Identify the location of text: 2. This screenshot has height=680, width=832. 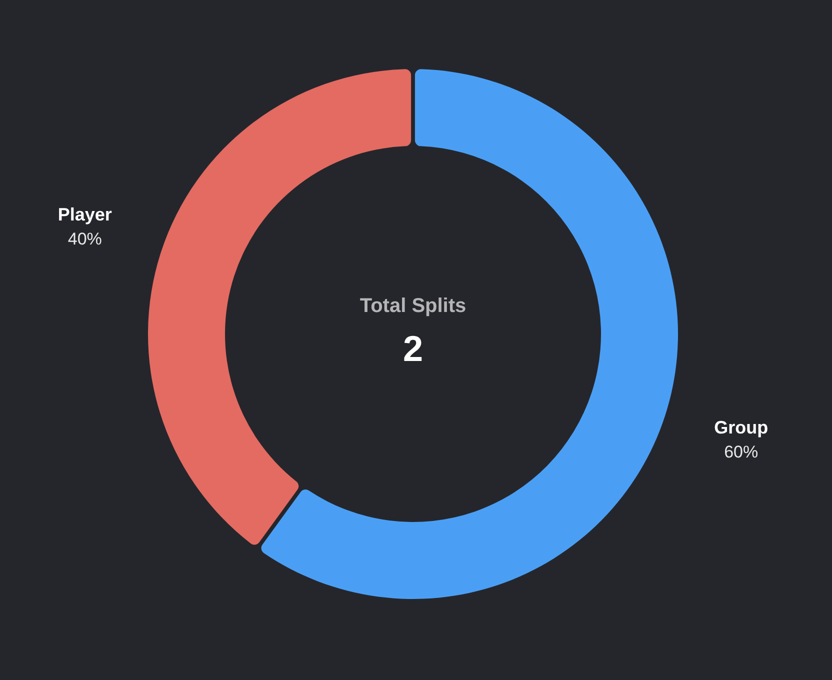
(413, 348).